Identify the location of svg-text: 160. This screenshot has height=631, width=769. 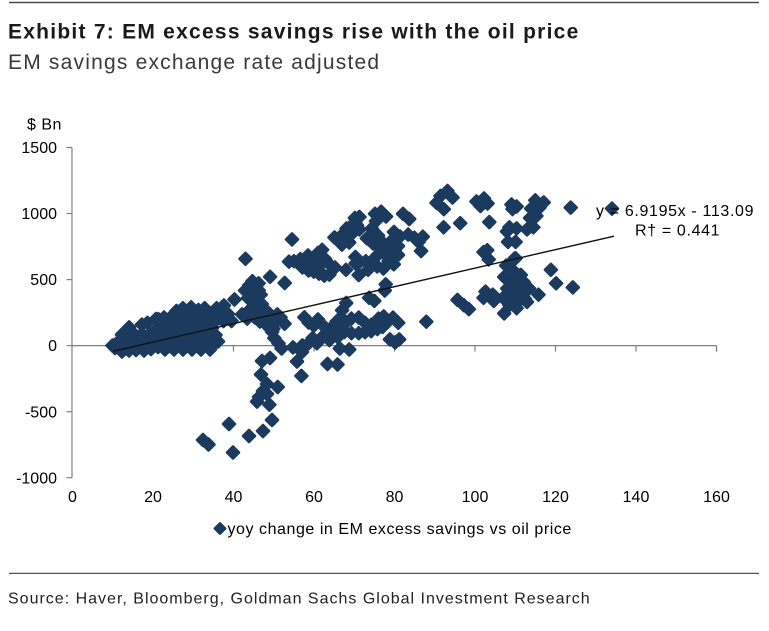
(716, 497).